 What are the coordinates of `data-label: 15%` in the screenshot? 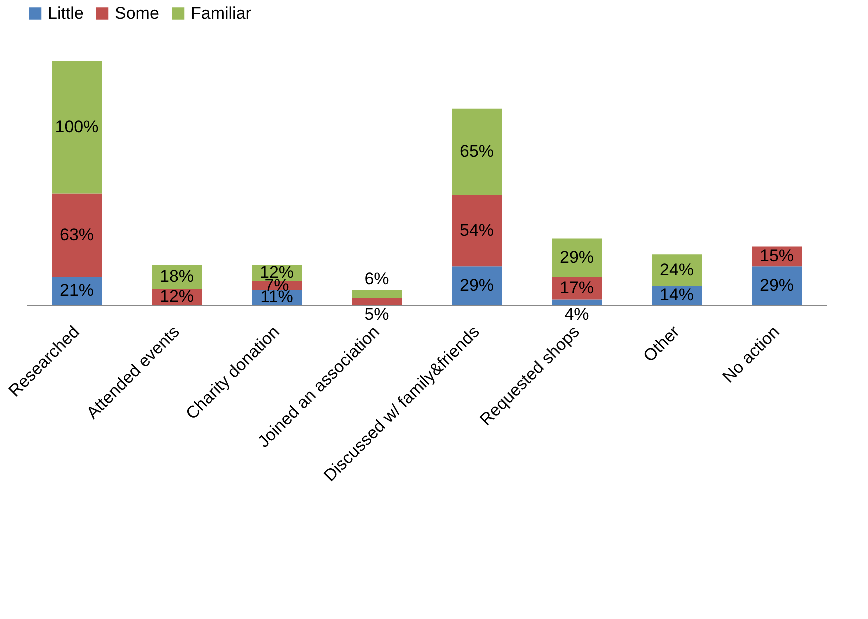 It's located at (777, 256).